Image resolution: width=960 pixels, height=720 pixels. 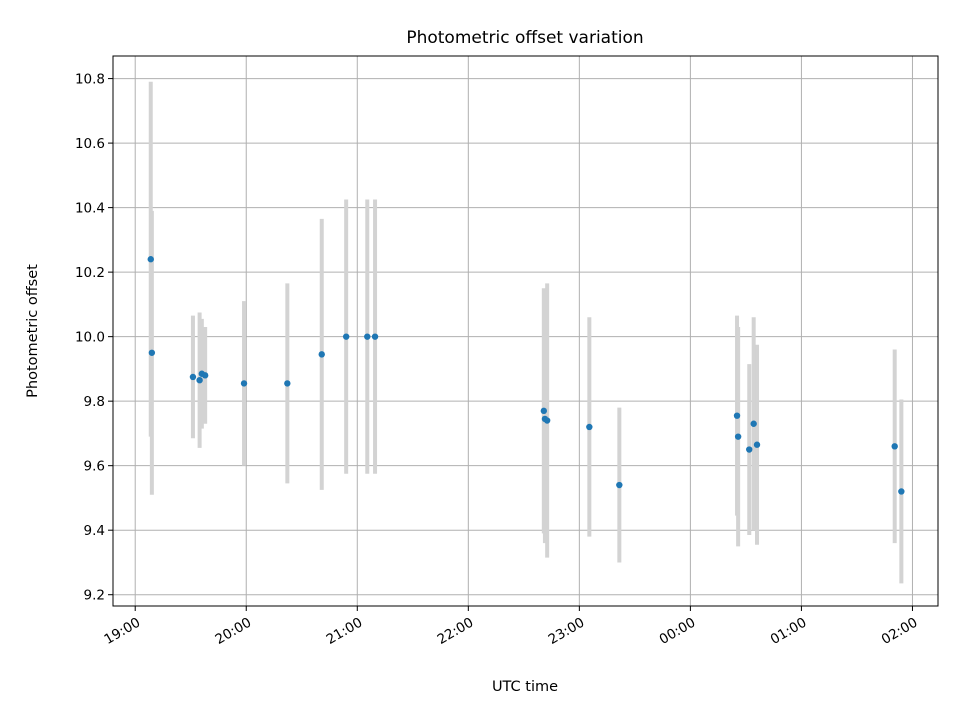 What do you see at coordinates (524, 38) in the screenshot?
I see `chart-title: Photometric offset variation` at bounding box center [524, 38].